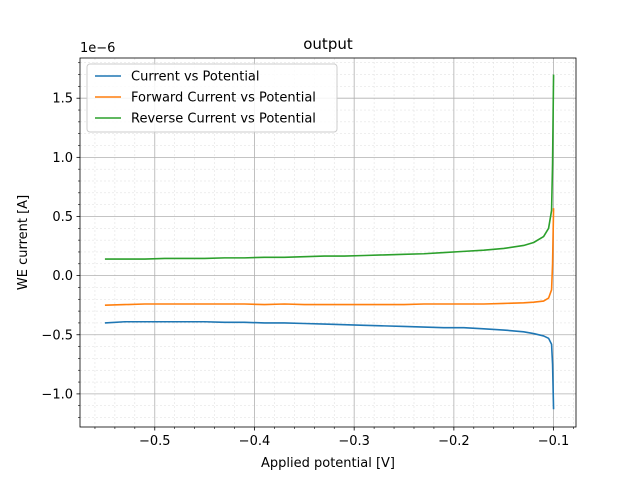  I want to click on legend-label: Current vs Potential, so click(195, 77).